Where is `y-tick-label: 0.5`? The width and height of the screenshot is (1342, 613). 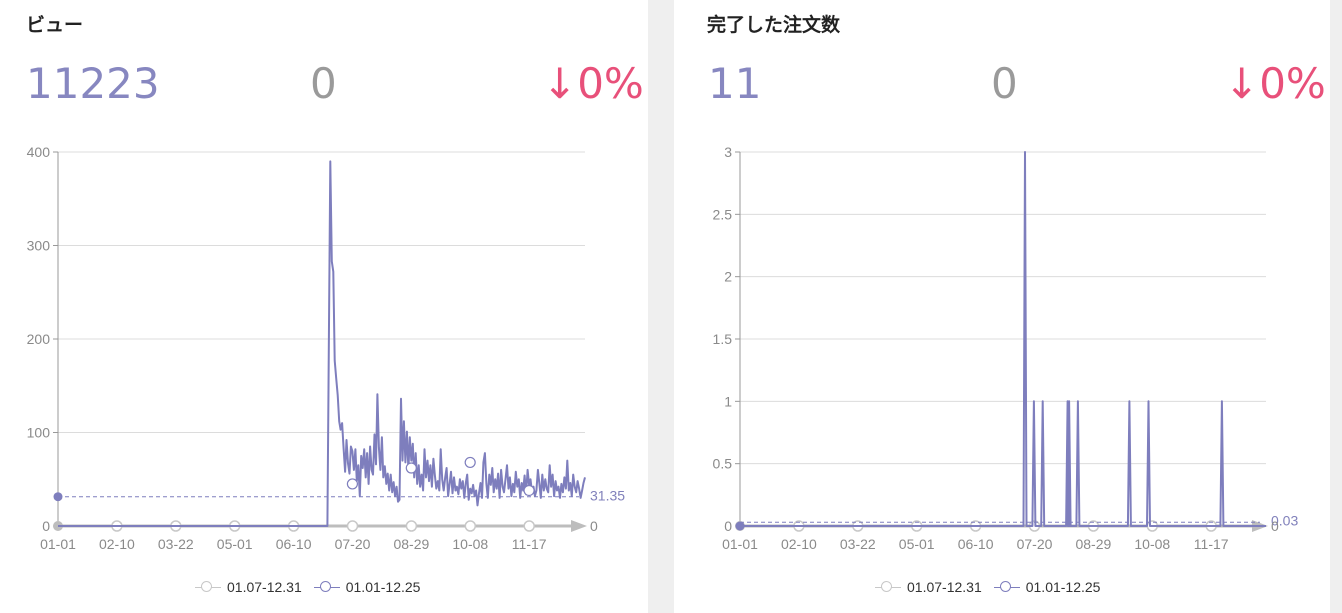
y-tick-label: 0.5 is located at coordinates (723, 464).